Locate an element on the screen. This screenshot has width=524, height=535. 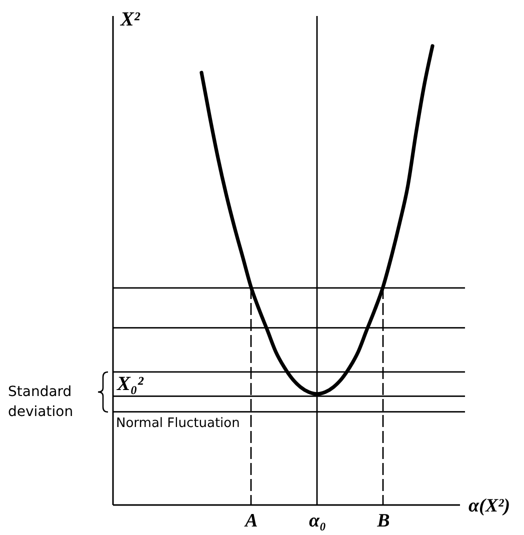
x-tick-label: B is located at coordinates (383, 521).